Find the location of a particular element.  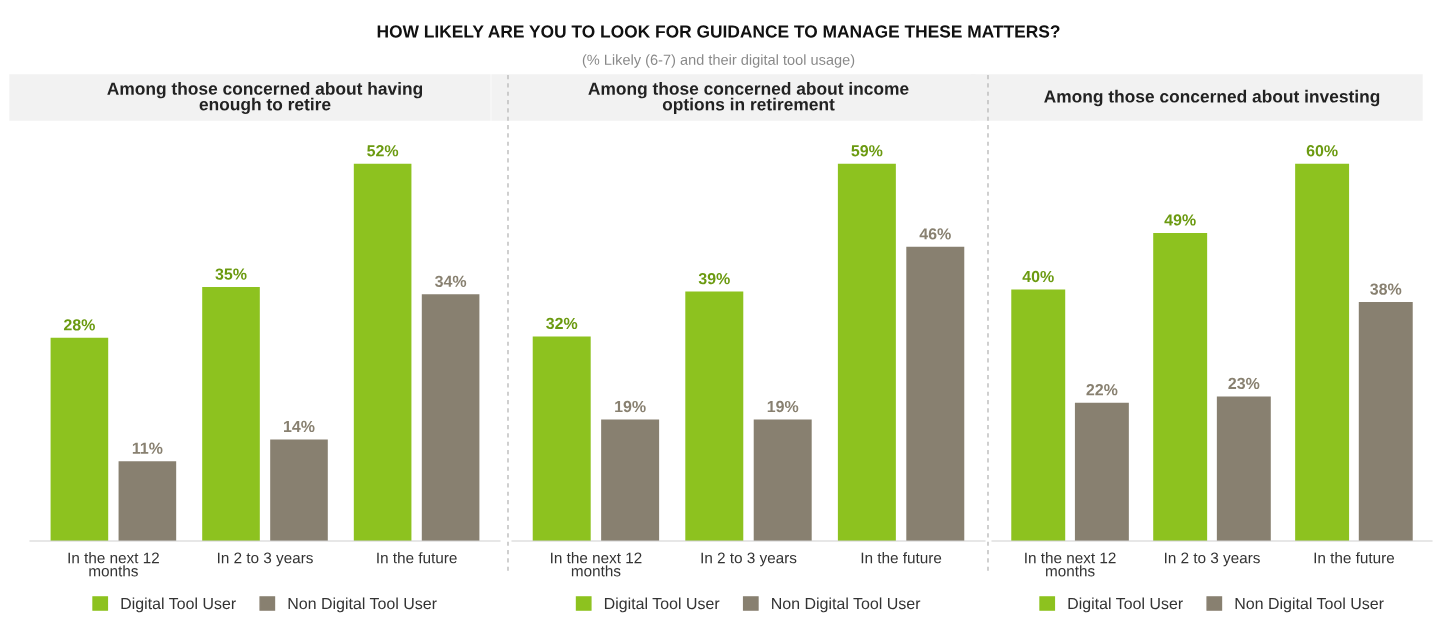

chart-title: Among those concerned about having enough to retire is located at coordinates (265, 98).